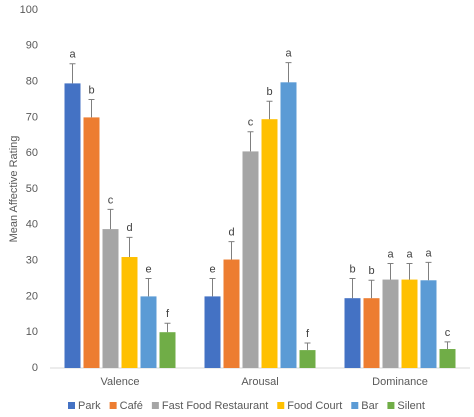  What do you see at coordinates (215, 406) in the screenshot?
I see `legend-label: Fast Food Restaurant` at bounding box center [215, 406].